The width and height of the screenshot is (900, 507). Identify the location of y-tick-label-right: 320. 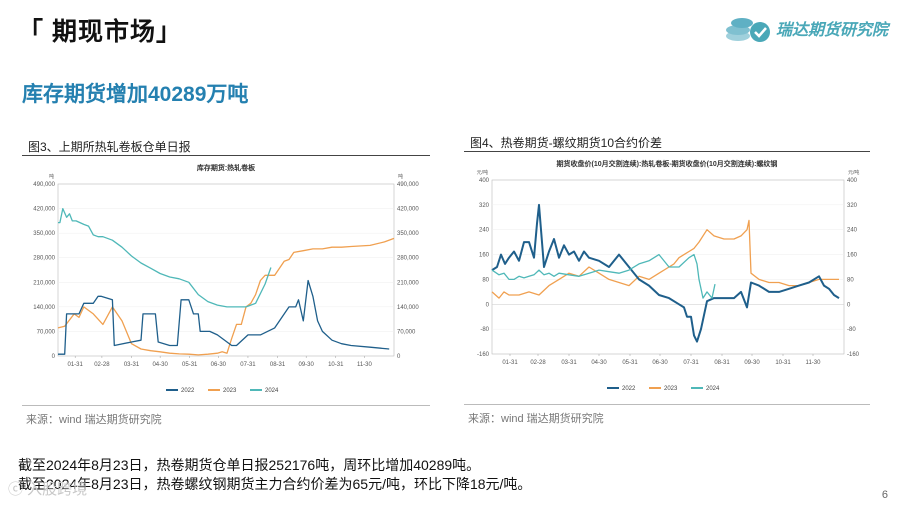
(852, 206).